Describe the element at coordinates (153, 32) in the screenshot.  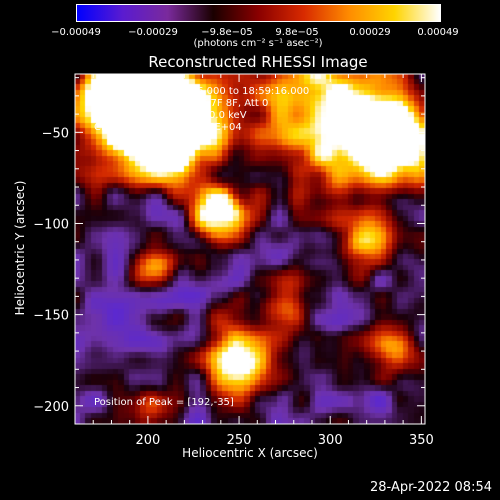
I see `colorbar-tick: −0.00029` at that location.